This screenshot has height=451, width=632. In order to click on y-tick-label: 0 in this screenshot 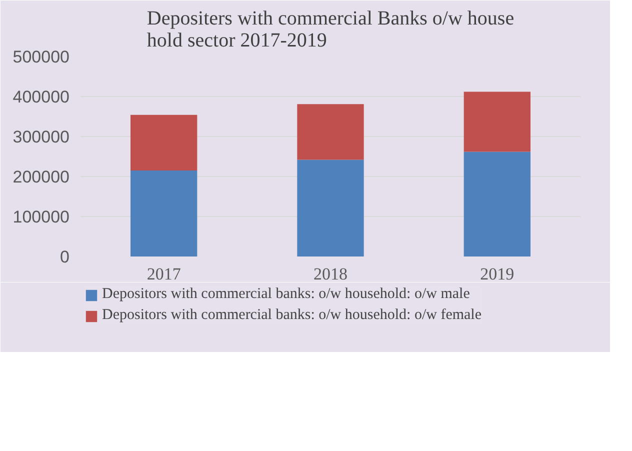, I will do `click(65, 257)`.